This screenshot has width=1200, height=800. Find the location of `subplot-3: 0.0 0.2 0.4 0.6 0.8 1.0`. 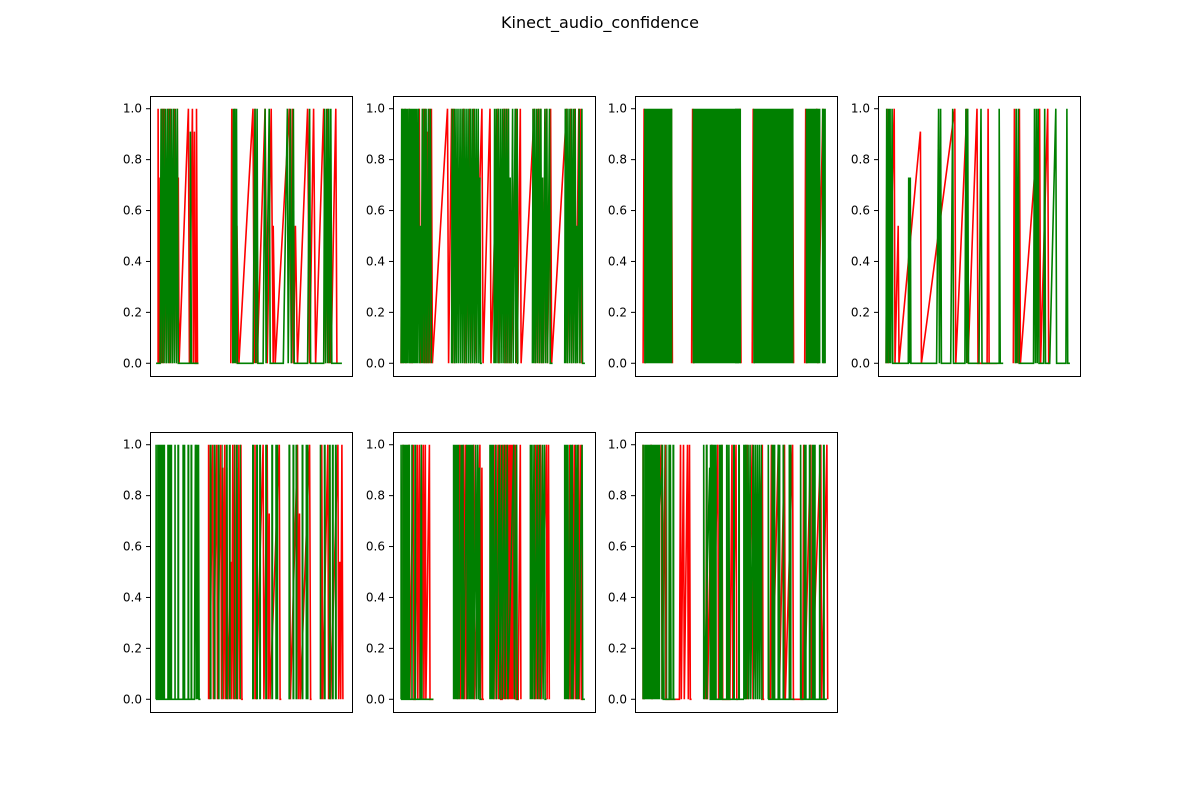

subplot-3: 0.0 0.2 0.4 0.6 0.8 1.0 is located at coordinates (723, 236).